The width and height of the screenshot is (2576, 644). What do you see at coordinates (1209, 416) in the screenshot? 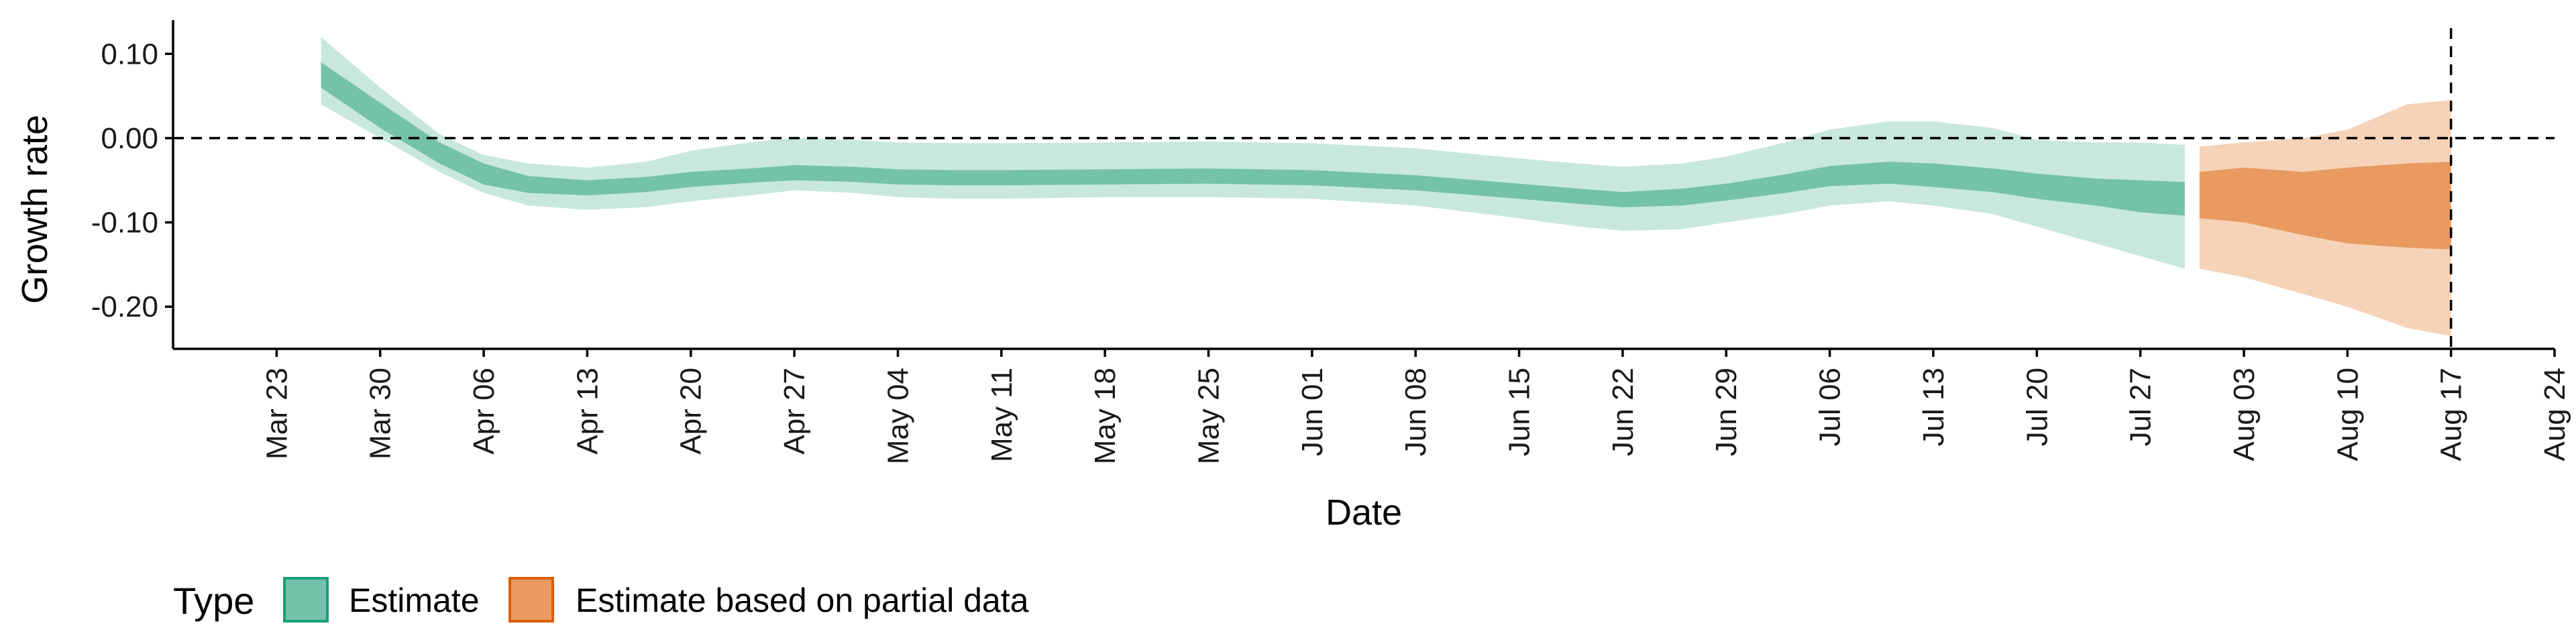
I see `x-tick-label: May 25` at bounding box center [1209, 416].